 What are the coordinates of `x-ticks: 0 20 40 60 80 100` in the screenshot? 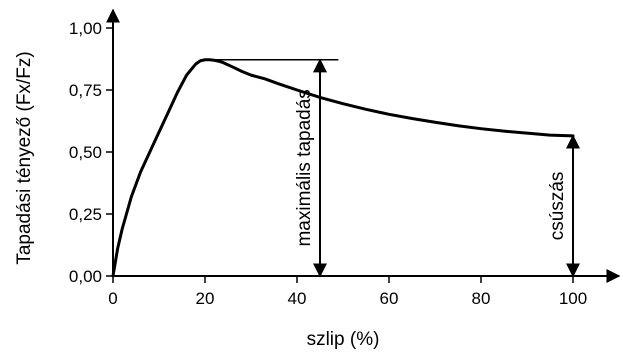 It's located at (347, 292).